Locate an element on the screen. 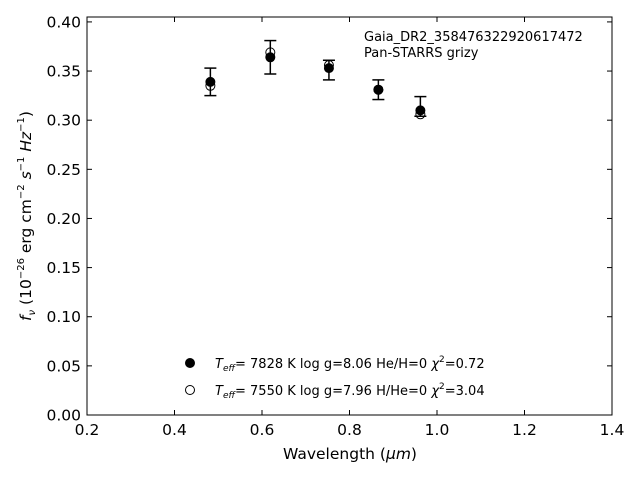 This screenshot has width=640, height=480. legend-entry-1: Teff= 7828 K log g=8.06 He/H=0 χ2=0.72 is located at coordinates (350, 364).